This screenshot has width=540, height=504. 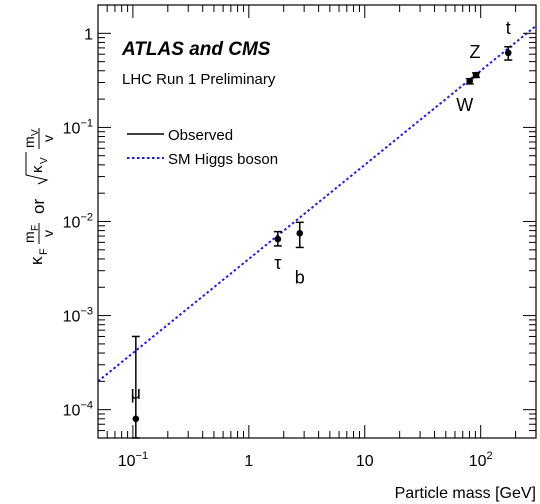 What do you see at coordinates (86, 312) in the screenshot?
I see `y-tick-label-exp: −3` at bounding box center [86, 312].